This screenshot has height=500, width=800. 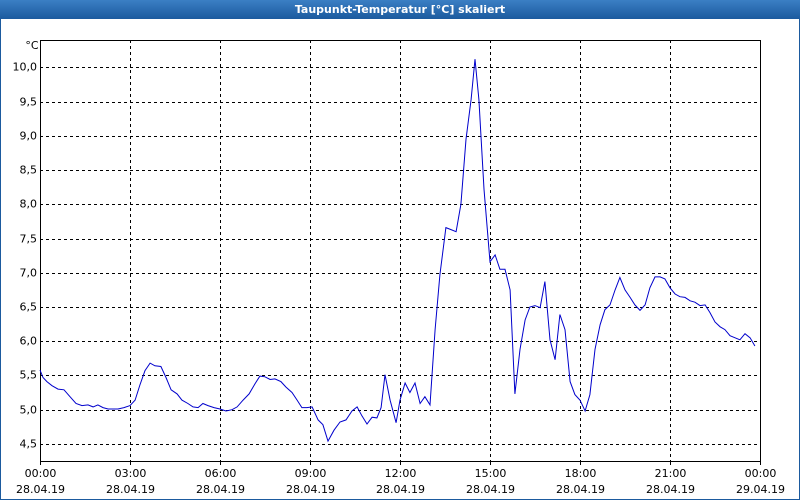 What do you see at coordinates (131, 473) in the screenshot?
I see `x-tick-label: 03:00` at bounding box center [131, 473].